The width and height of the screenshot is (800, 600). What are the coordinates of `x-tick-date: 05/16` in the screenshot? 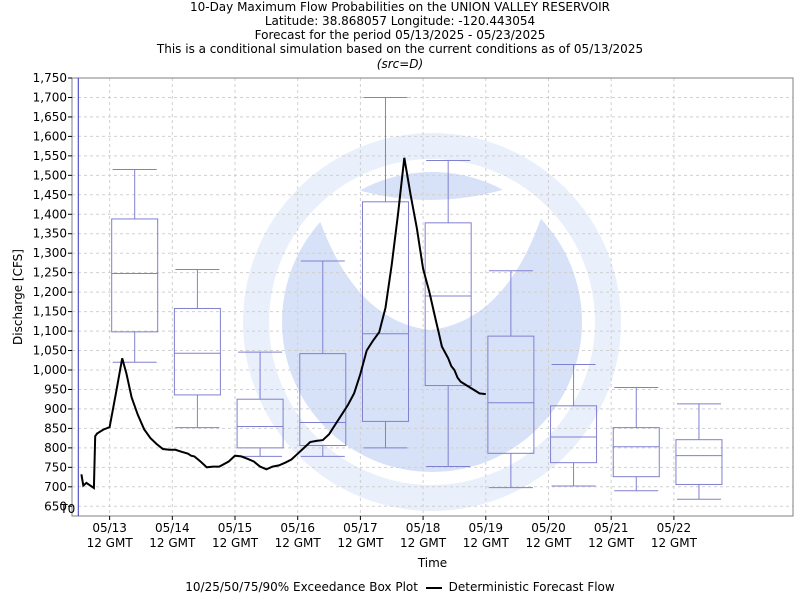 It's located at (297, 528).